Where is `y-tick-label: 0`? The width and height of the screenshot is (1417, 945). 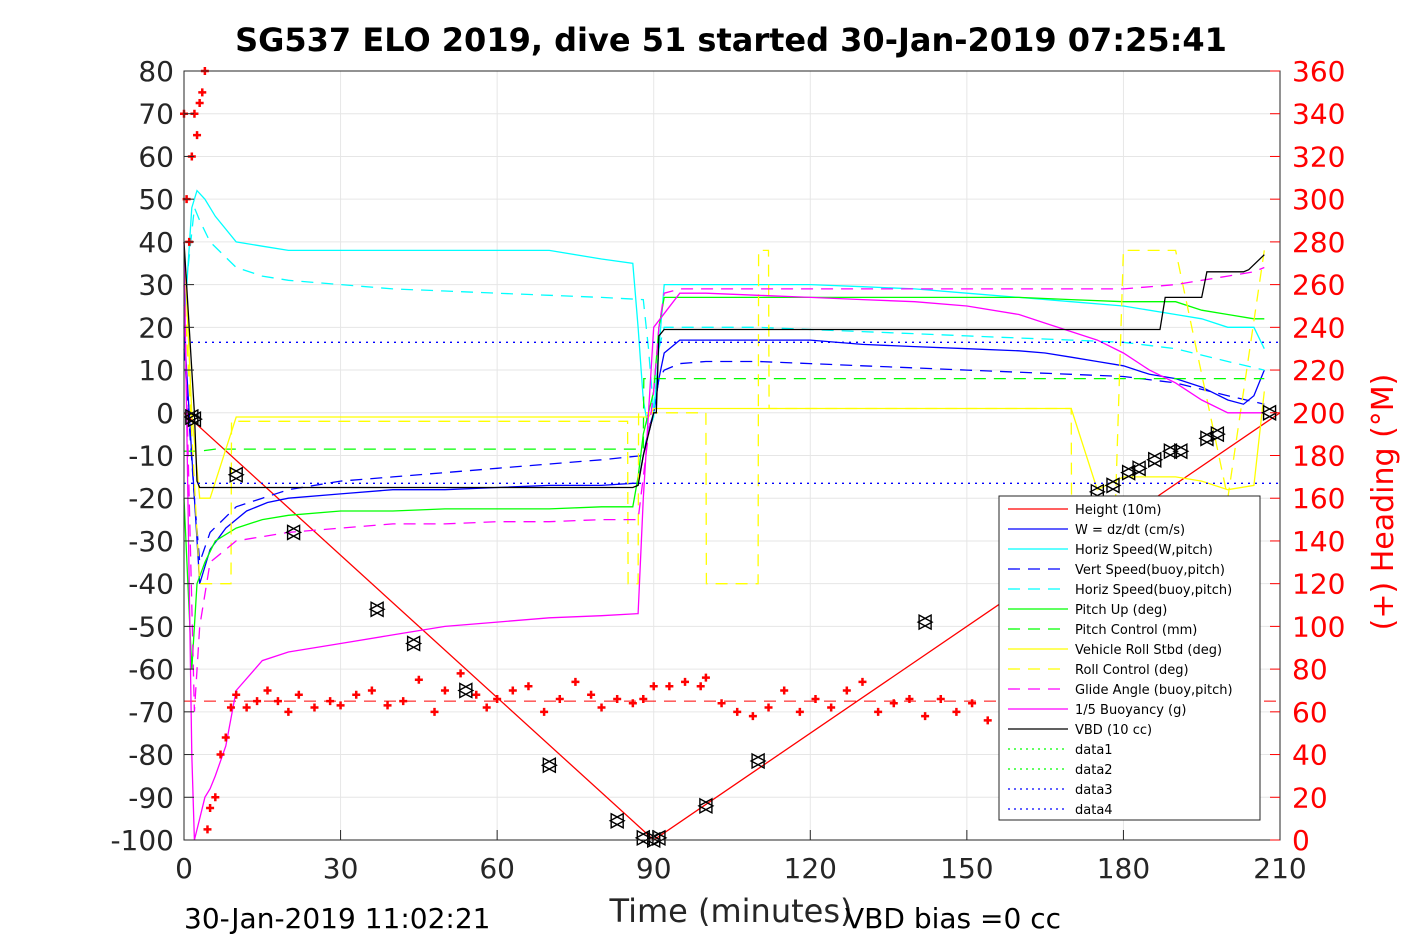 y-tick-label: 0 is located at coordinates (165, 413).